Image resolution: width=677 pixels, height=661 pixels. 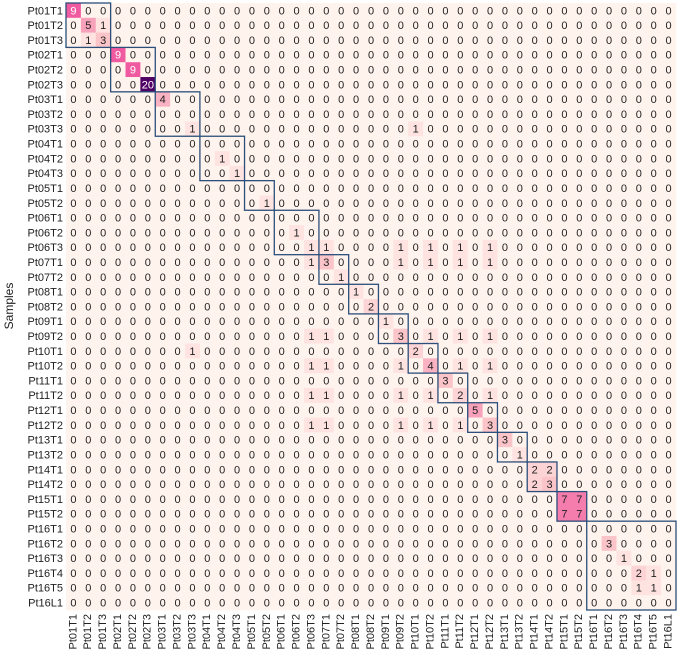 I want to click on x-tick-label: Pt14T2, so click(x=549, y=631).